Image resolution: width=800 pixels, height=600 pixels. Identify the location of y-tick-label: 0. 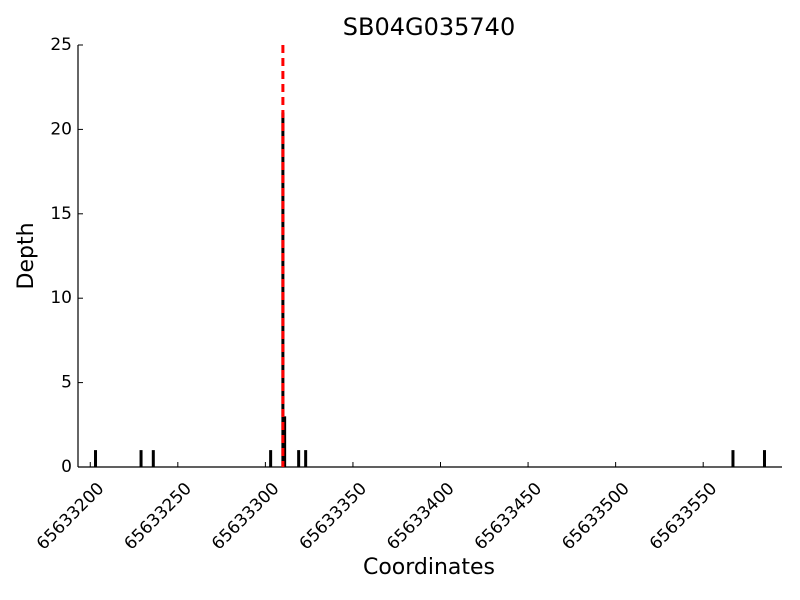
(66, 467).